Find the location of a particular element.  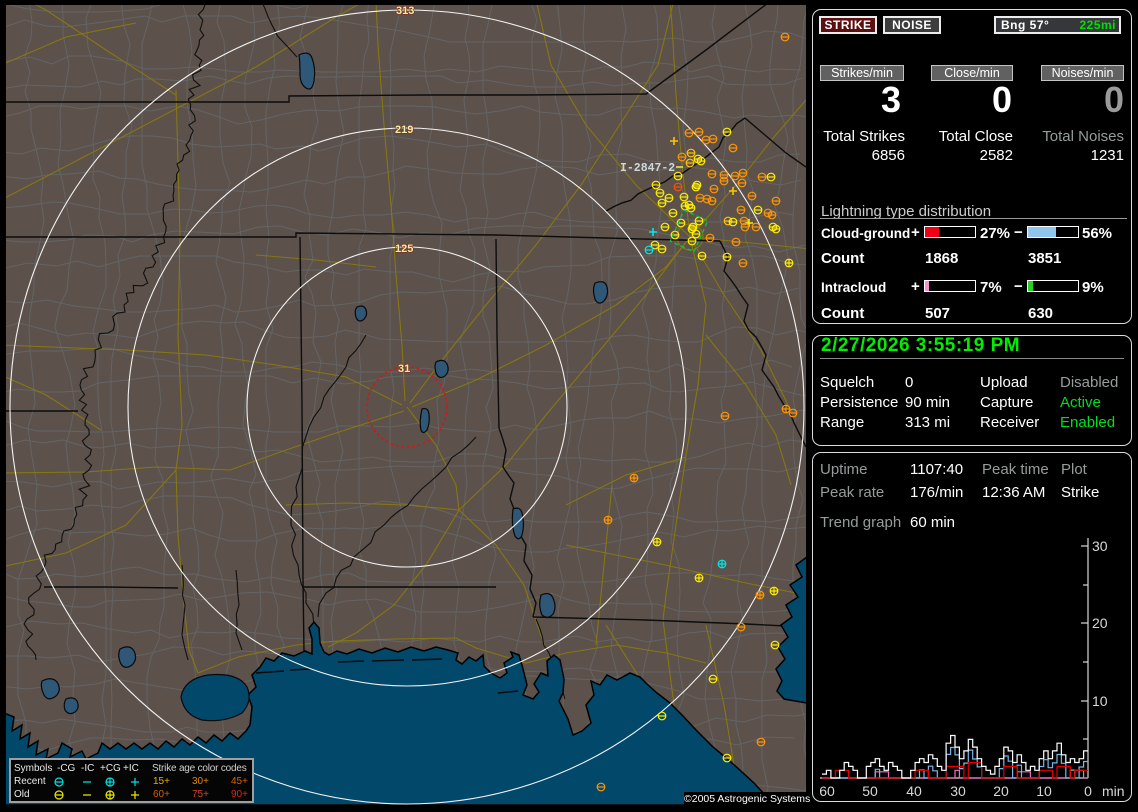

svg-text: 40 is located at coordinates (914, 791).